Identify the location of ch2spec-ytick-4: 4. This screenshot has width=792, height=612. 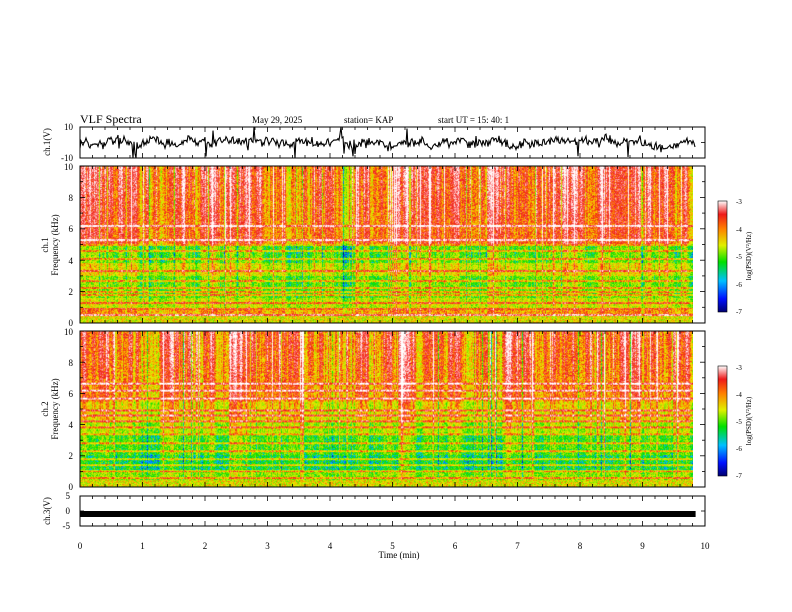
(71, 425).